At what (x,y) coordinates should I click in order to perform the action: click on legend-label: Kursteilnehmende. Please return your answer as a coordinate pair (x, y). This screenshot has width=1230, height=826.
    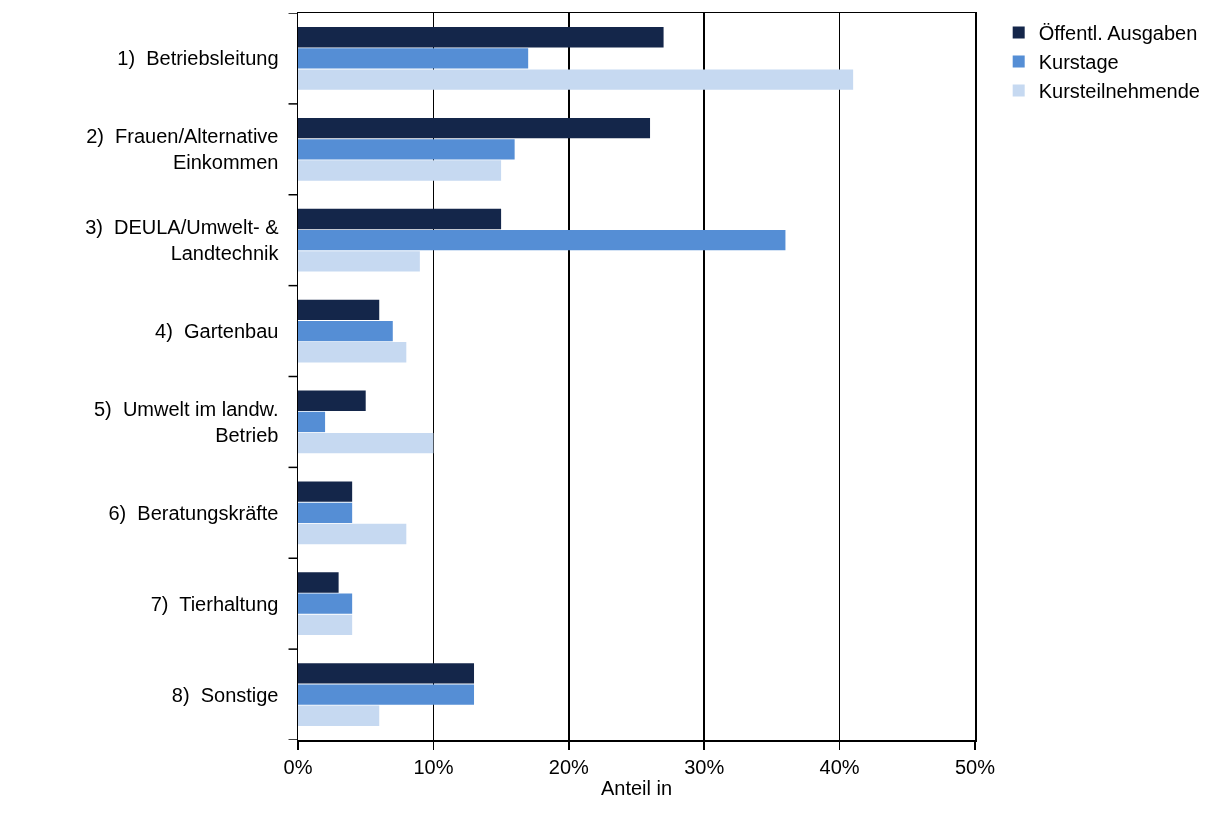
    Looking at the image, I should click on (1119, 91).